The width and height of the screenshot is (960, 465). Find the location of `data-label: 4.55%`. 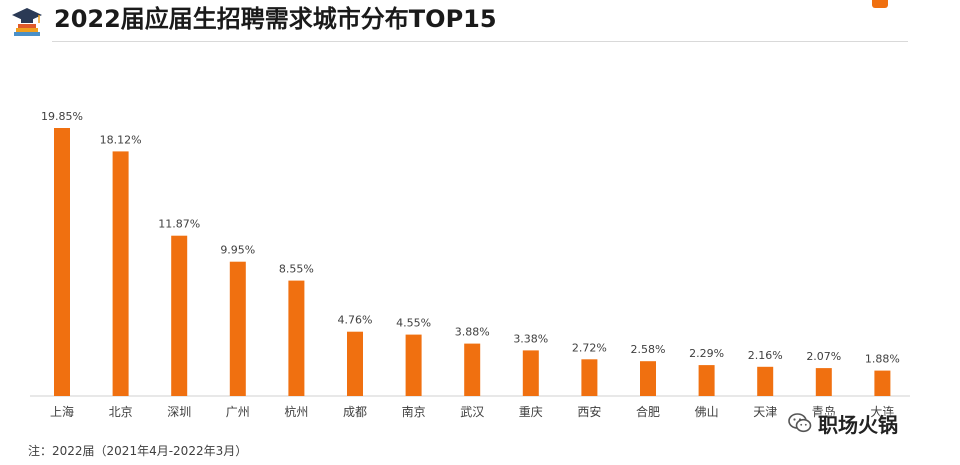

data-label: 4.55% is located at coordinates (413, 323).